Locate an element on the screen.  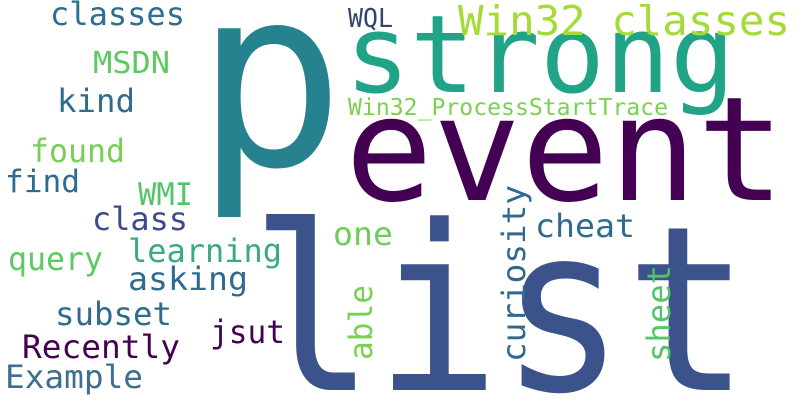
word: curiosity is located at coordinates (514, 273).